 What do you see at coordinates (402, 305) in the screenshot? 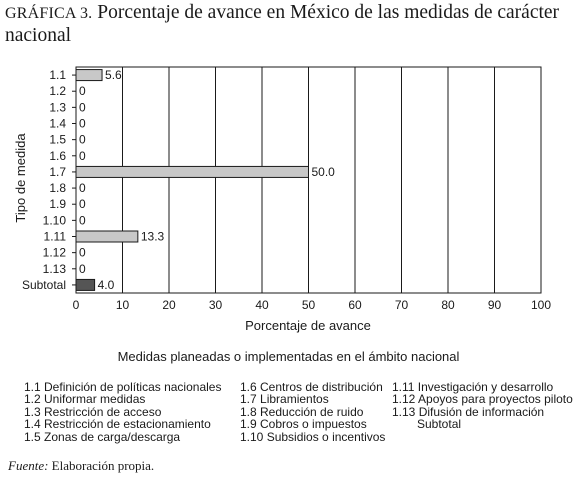
I see `x-tick-label: 70` at bounding box center [402, 305].